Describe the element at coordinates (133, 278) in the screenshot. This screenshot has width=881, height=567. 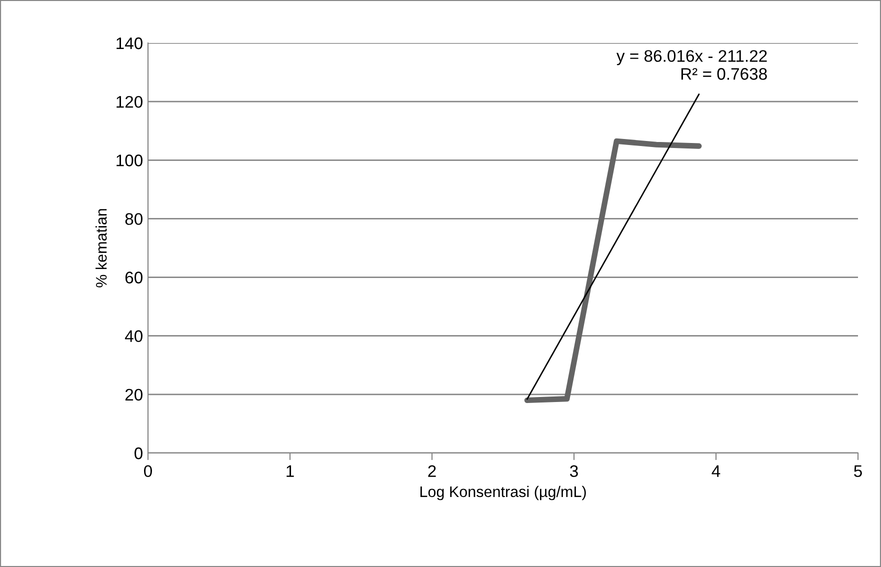
I see `y-tick-label: 60` at that location.